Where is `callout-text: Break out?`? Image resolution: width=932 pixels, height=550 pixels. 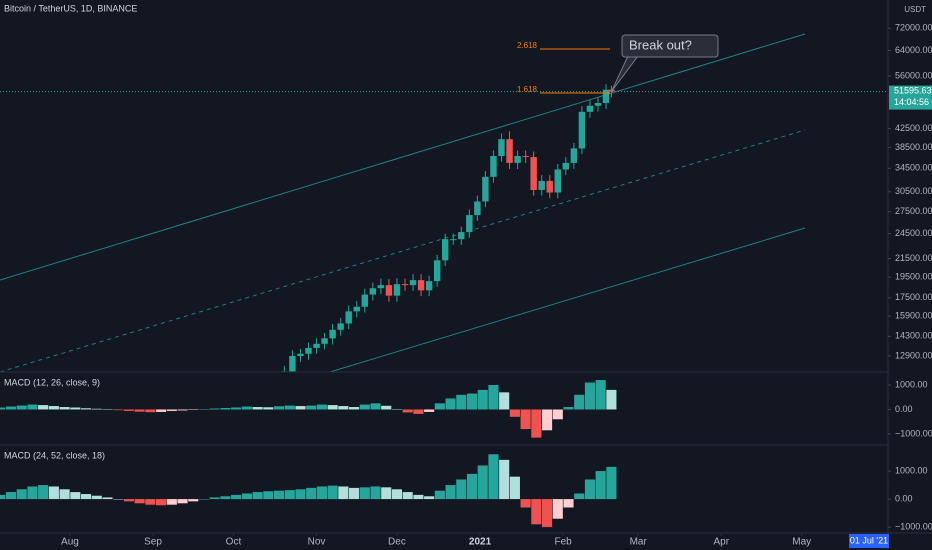
callout-text: Break out? is located at coordinates (660, 44).